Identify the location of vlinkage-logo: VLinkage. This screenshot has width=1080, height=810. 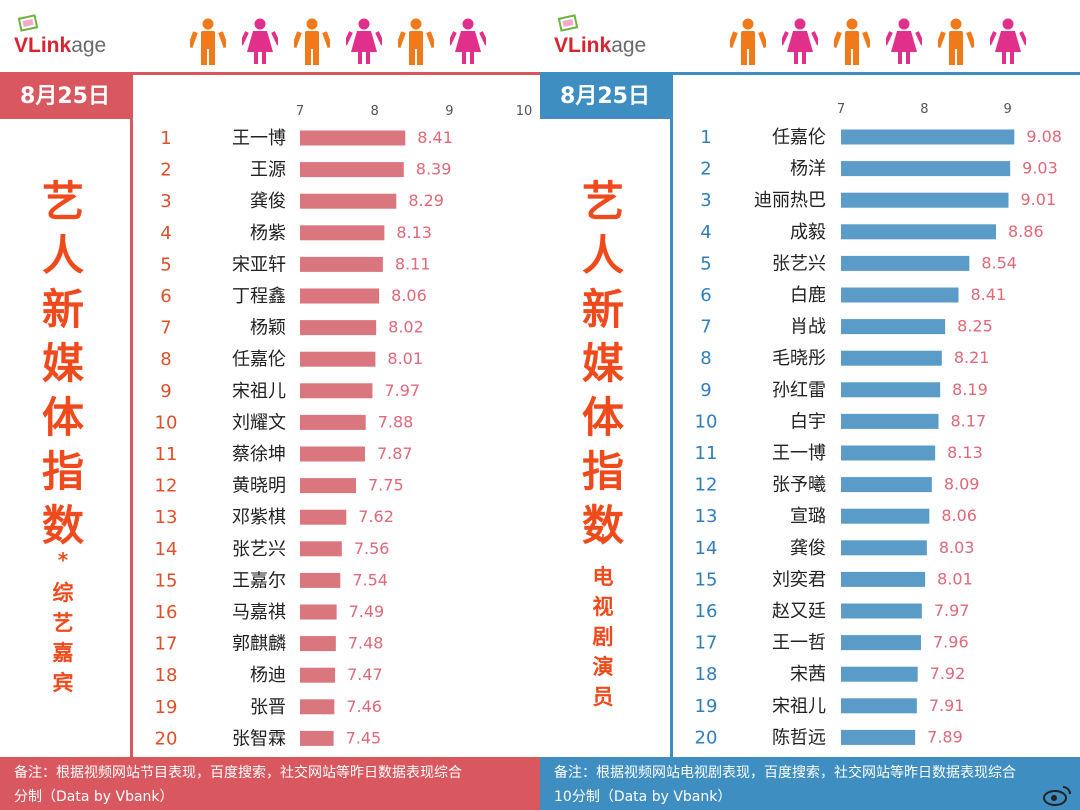
(616, 39).